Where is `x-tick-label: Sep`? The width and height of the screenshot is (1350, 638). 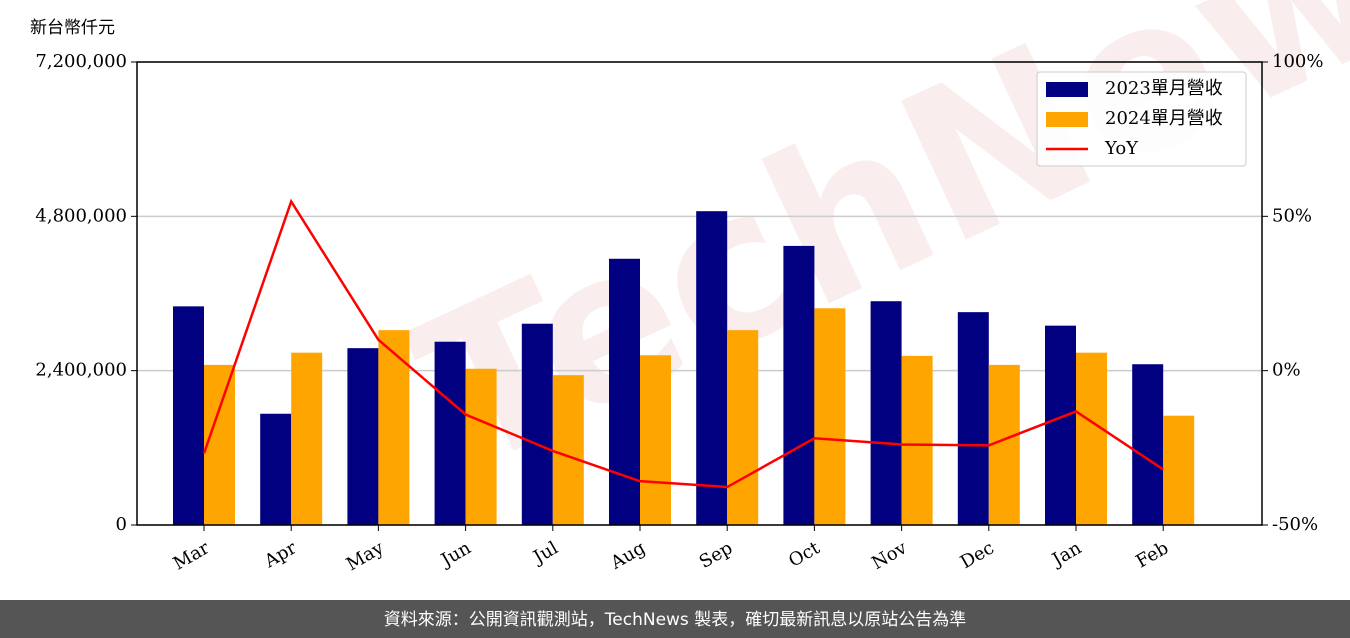 x-tick-label: Sep is located at coordinates (716, 554).